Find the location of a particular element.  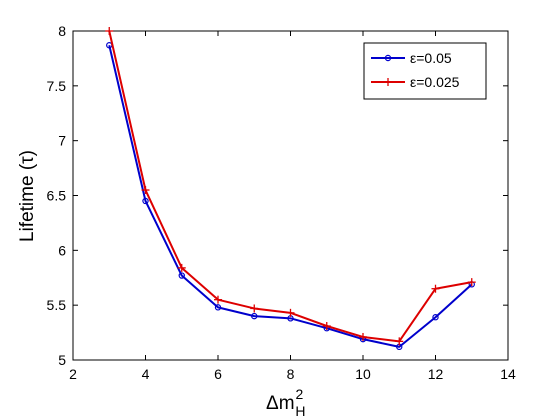

x-tick-label: 8 is located at coordinates (291, 374).